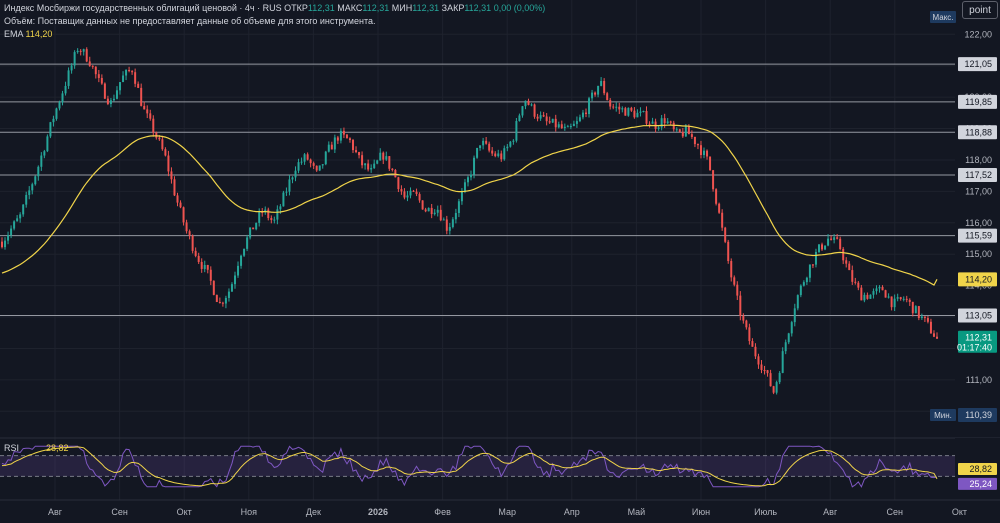  Describe the element at coordinates (978, 223) in the screenshot. I see `price-tick-label: 116,00` at that location.